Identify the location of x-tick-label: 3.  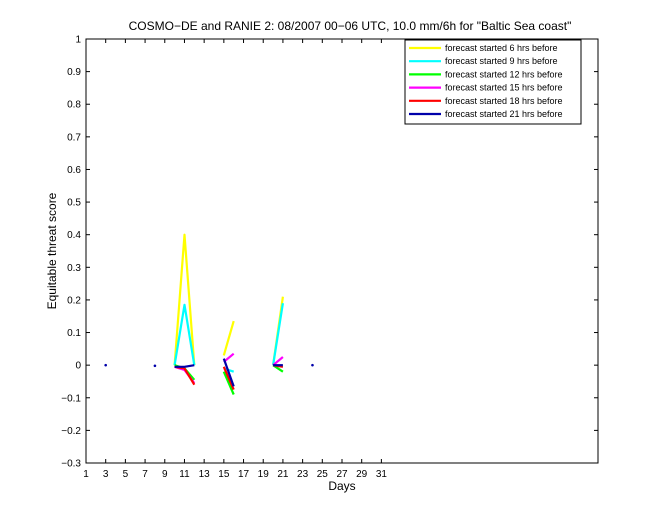
(106, 474).